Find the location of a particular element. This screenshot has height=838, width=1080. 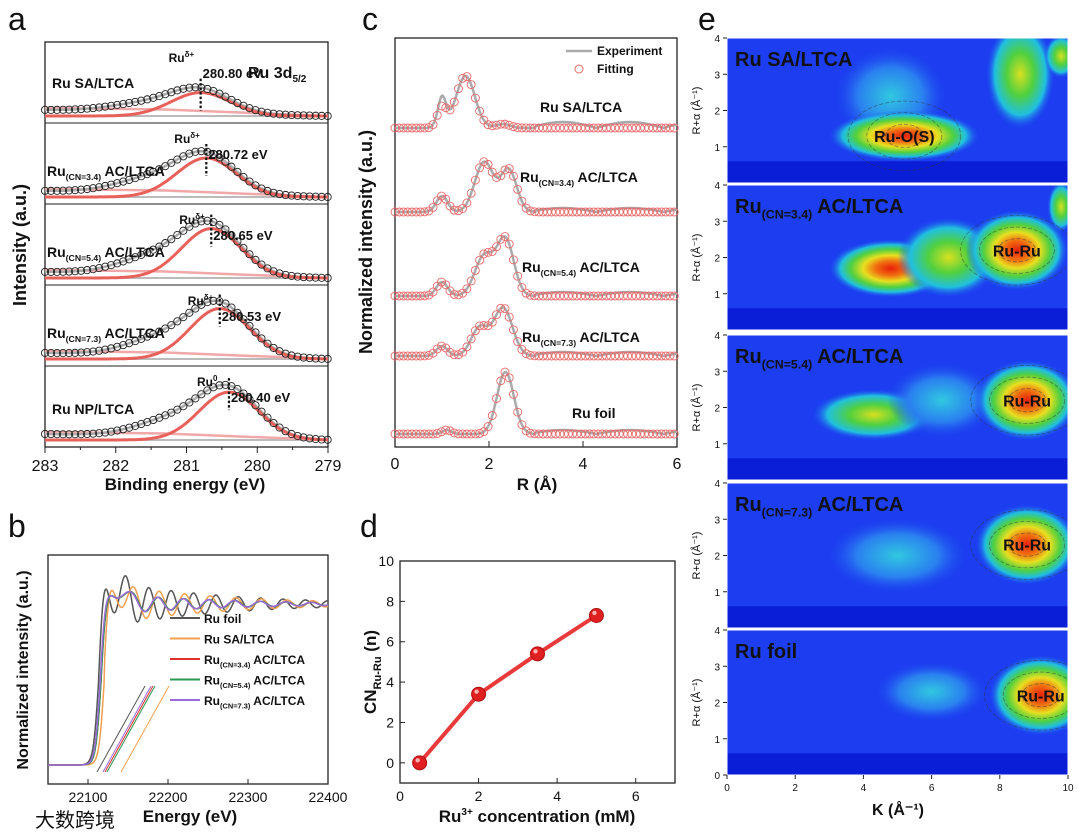

label-part: (CN=7.3) is located at coordinates (559, 343).